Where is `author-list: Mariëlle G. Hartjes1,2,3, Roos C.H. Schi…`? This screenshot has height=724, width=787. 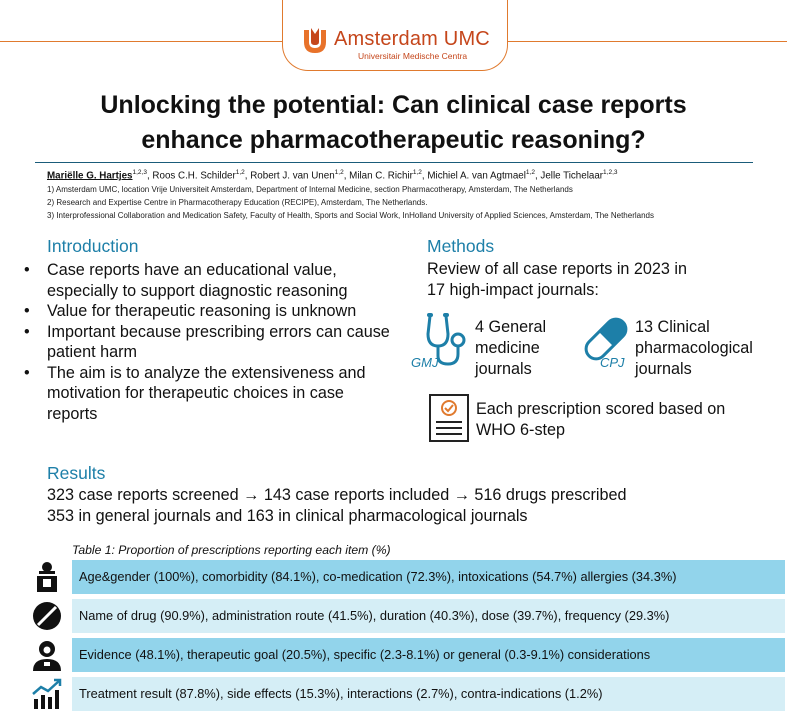
author-list: Mariëlle G. Hartjes1,2,3, Roos C.H. Schi… is located at coordinates (332, 175).